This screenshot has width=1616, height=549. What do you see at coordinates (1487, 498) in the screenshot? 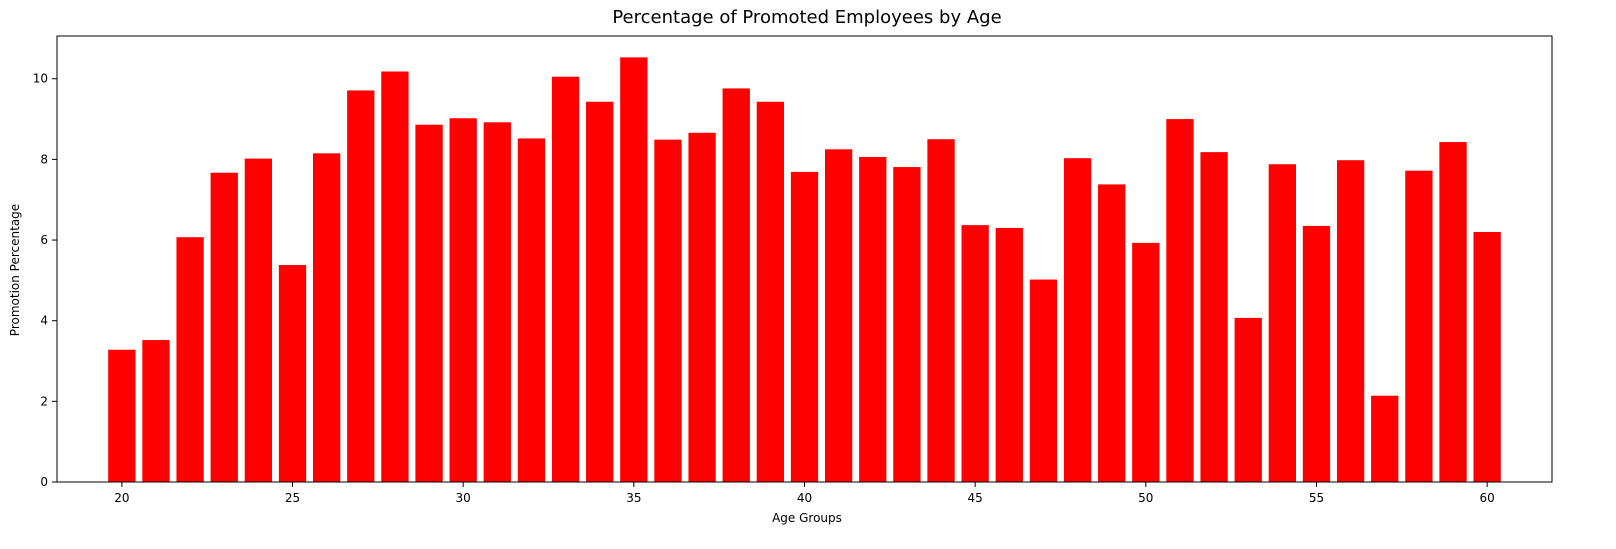
I see `x-tick-label: 60` at bounding box center [1487, 498].